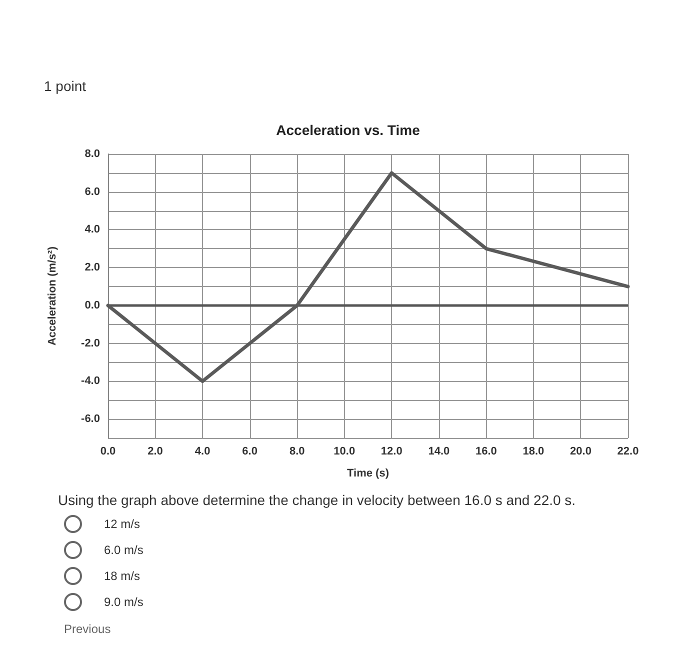  Describe the element at coordinates (202, 452) in the screenshot. I see `x-tick-label: 4.0` at that location.